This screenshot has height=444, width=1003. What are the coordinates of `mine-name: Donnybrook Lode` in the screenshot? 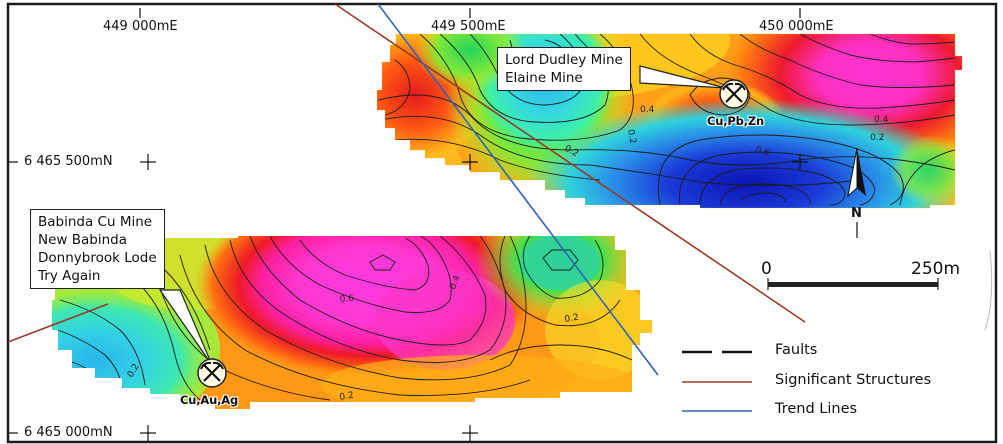 It's located at (97, 258).